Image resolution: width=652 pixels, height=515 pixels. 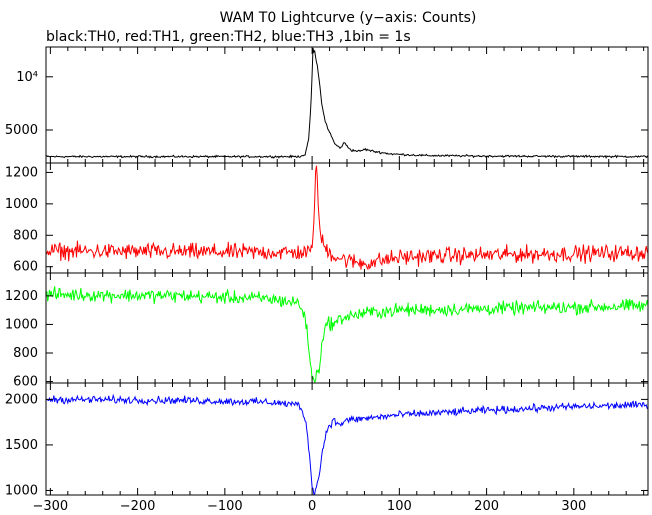 What do you see at coordinates (225, 506) in the screenshot?
I see `x-tick-label: −100` at bounding box center [225, 506].